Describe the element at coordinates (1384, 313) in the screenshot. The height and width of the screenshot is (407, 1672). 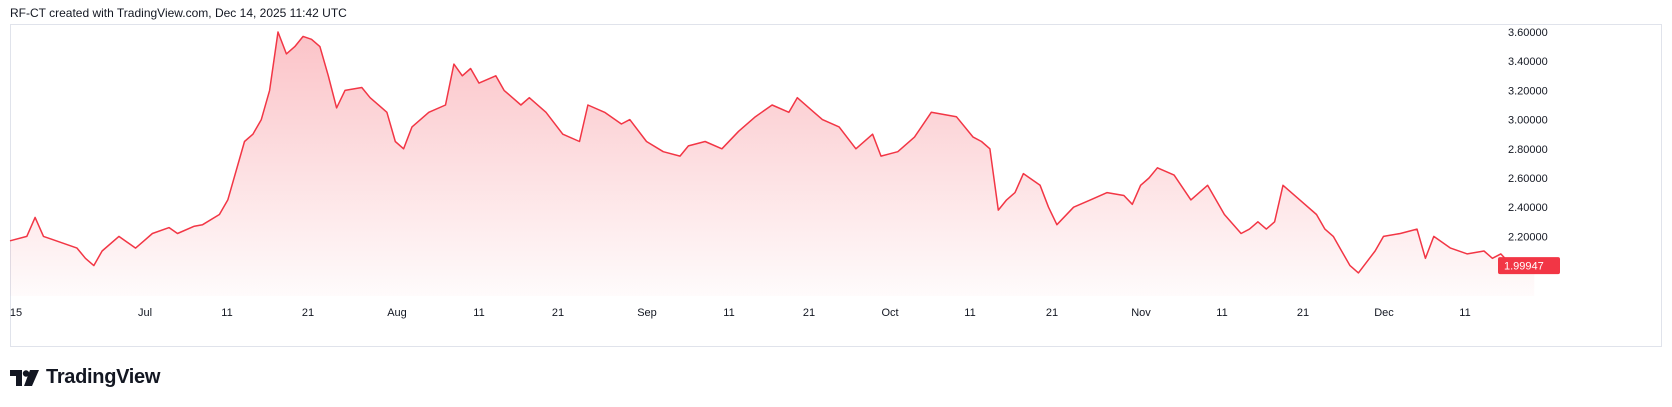
I see `x-tick-label: Dec` at that location.